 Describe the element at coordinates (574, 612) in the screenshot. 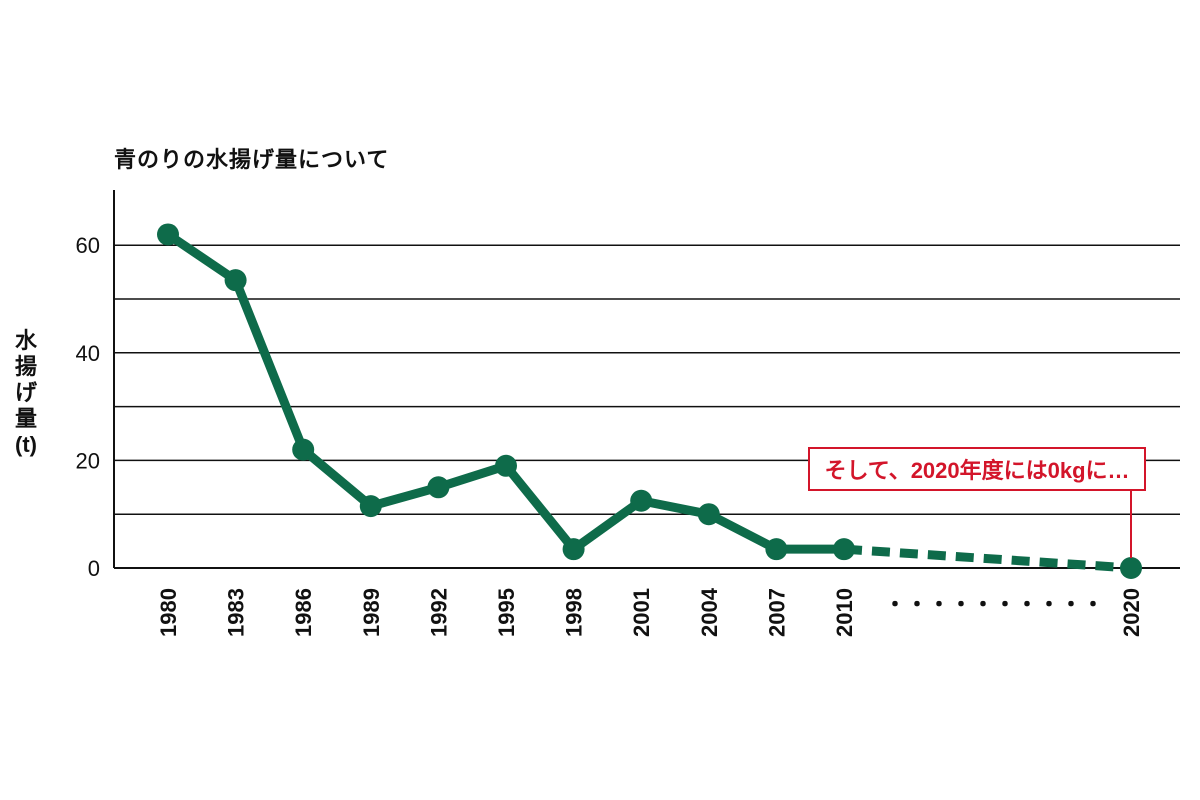

I see `x-tick-label: 1998` at that location.